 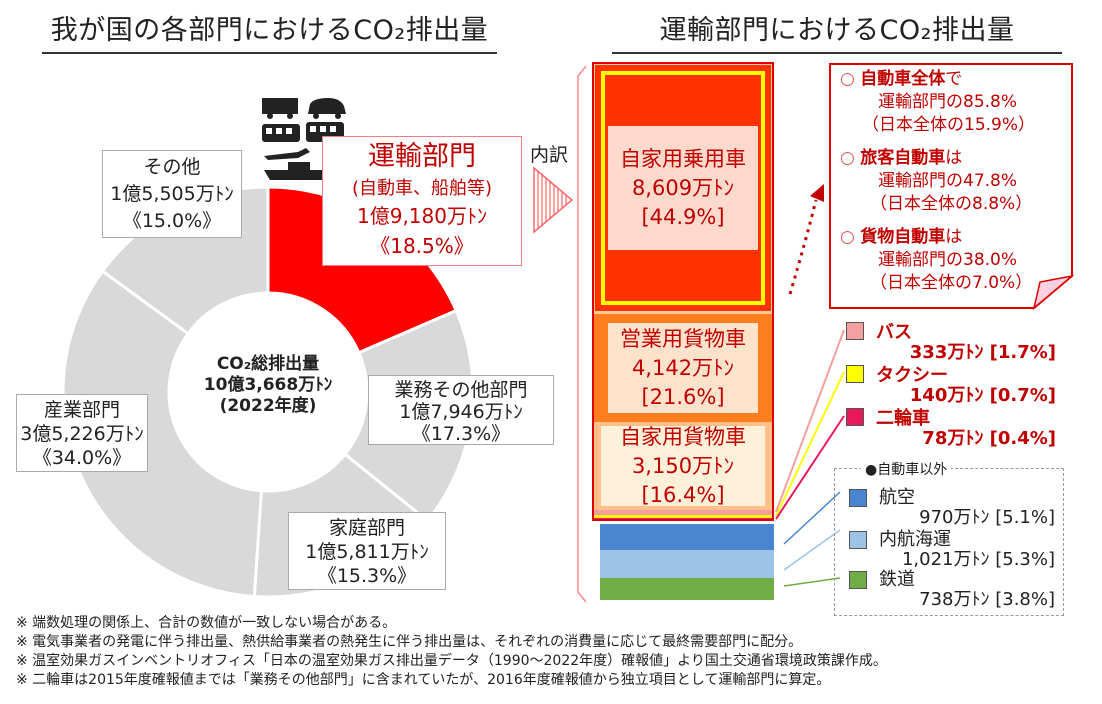 I want to click on segment-bus, so click(x=683, y=512).